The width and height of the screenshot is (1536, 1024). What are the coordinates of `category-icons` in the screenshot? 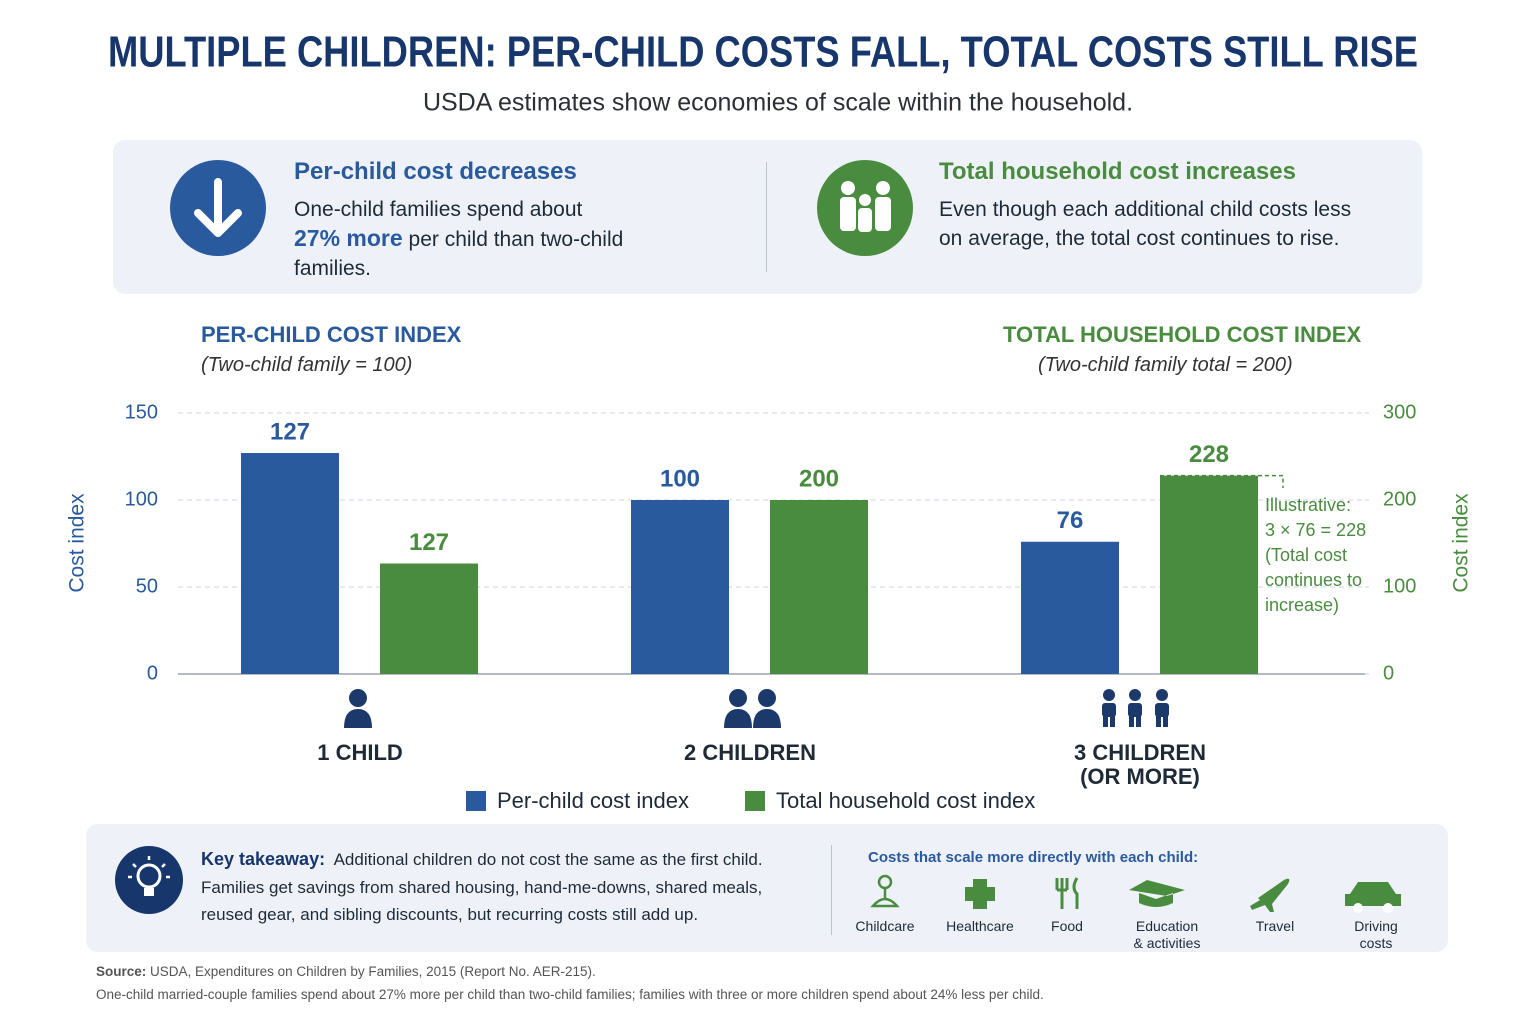 It's located at (756, 708).